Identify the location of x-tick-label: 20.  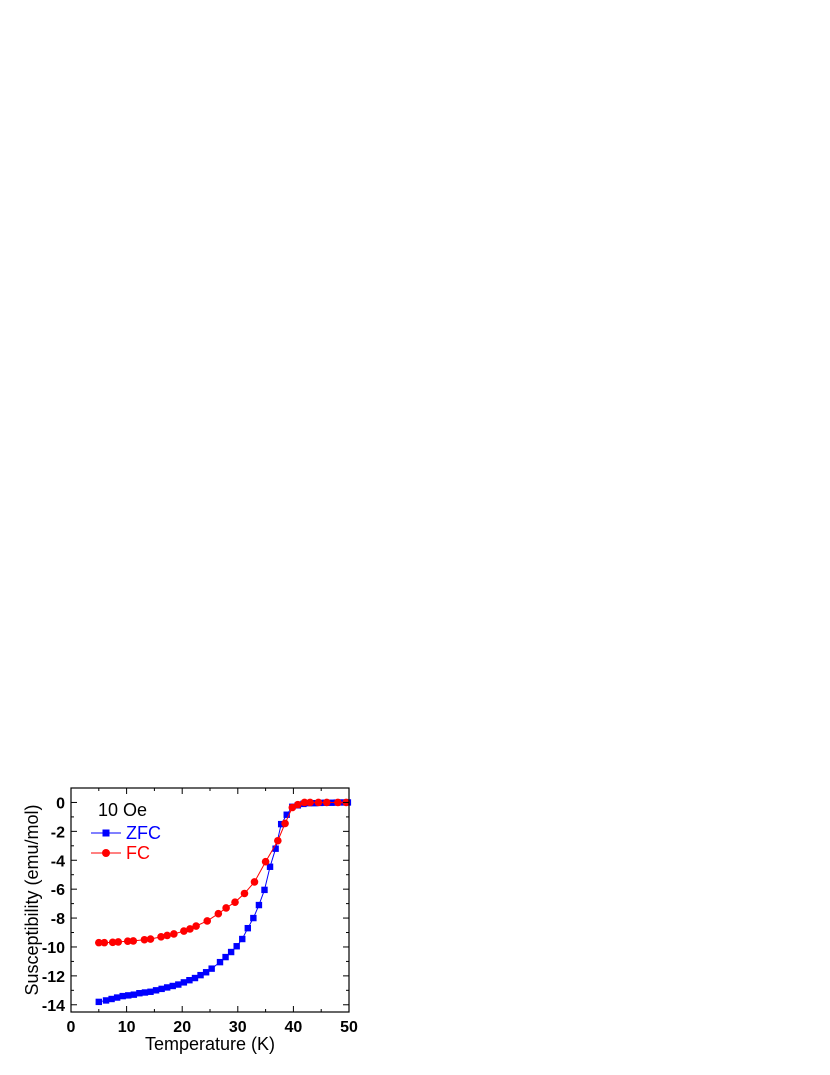
(182, 1027).